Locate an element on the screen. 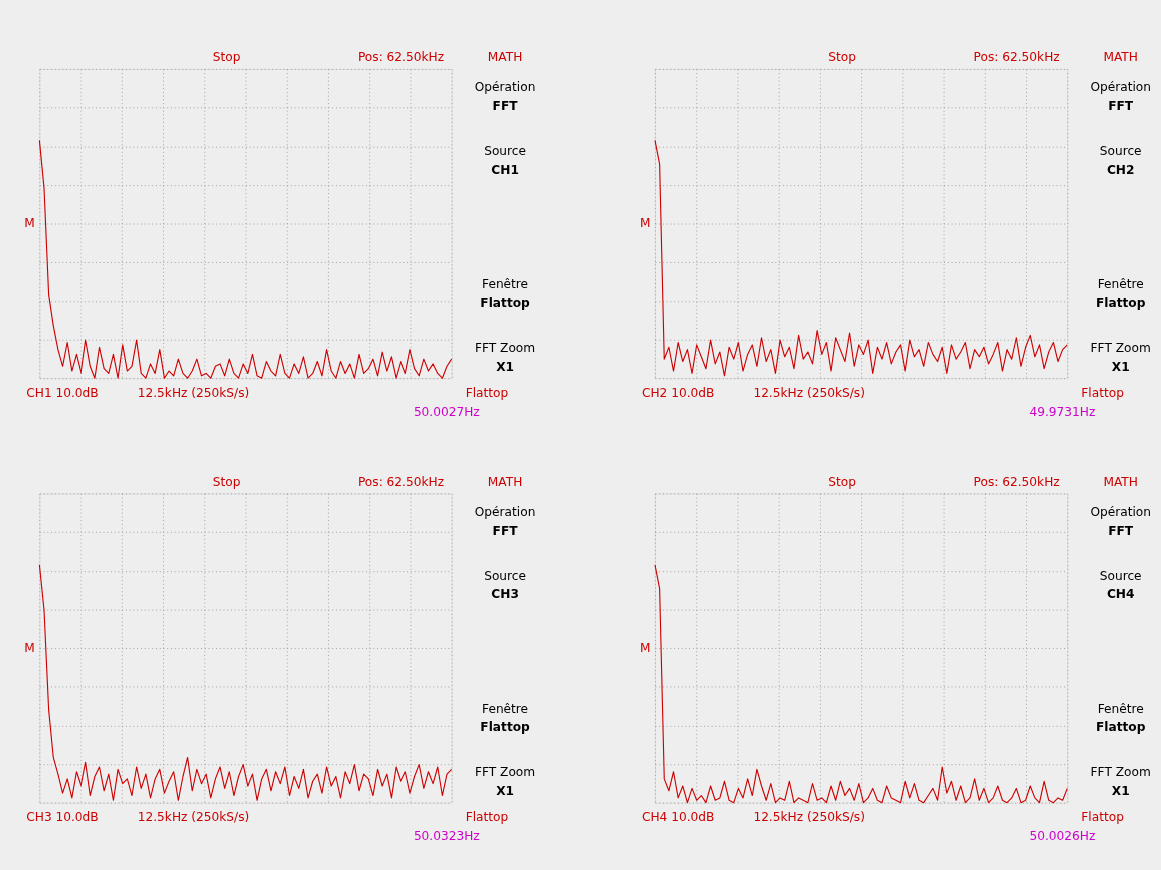 This screenshot has width=1161, height=870. text: CH1 is located at coordinates (505, 169).